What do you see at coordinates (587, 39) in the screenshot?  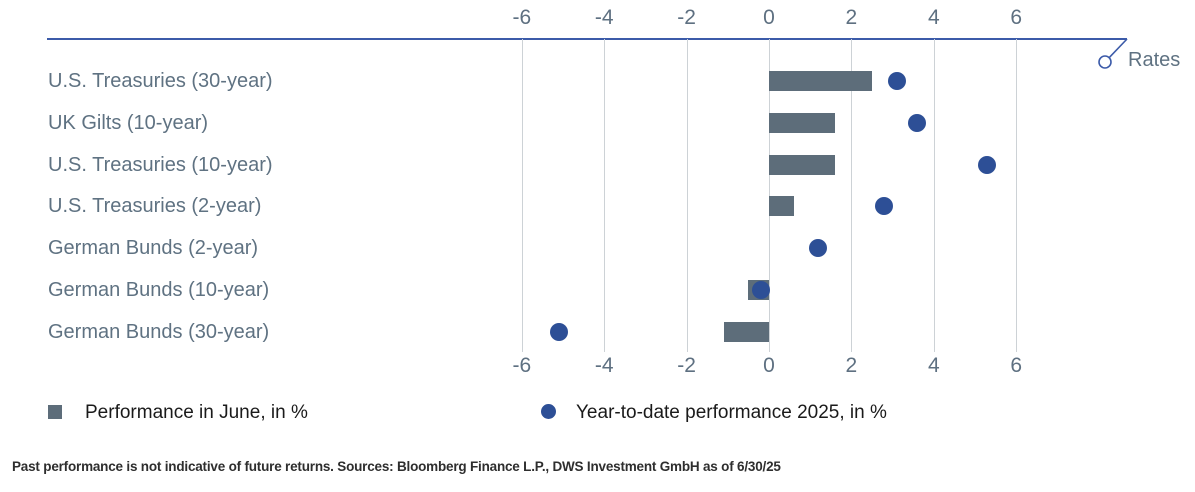 I see `top-axis-line` at bounding box center [587, 39].